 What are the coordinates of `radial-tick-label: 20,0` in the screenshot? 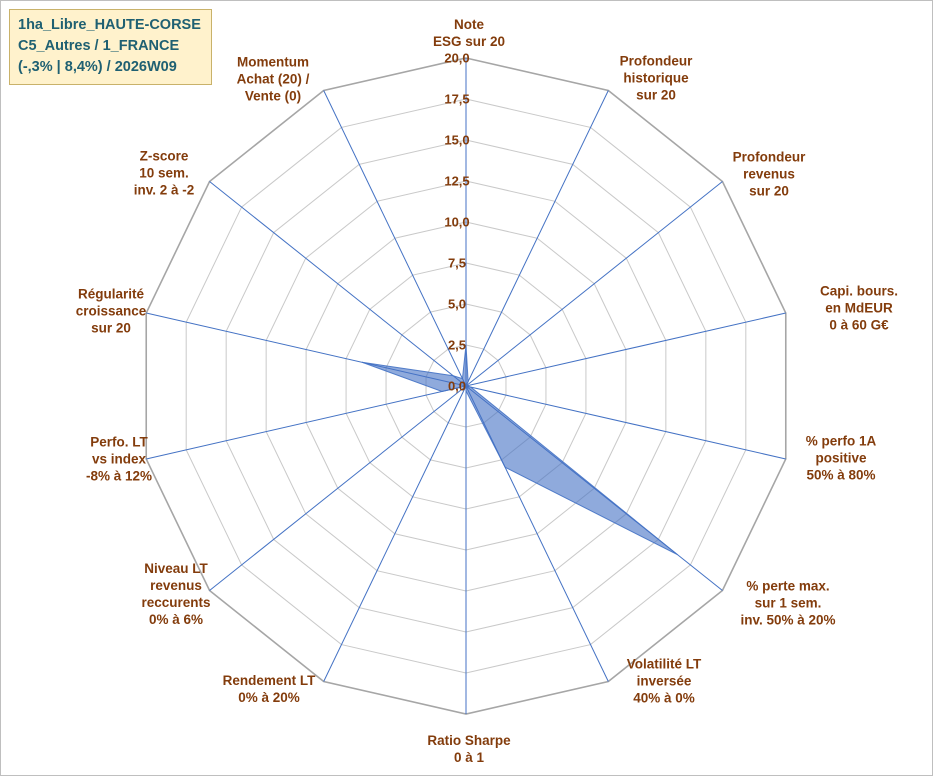 It's located at (456, 58).